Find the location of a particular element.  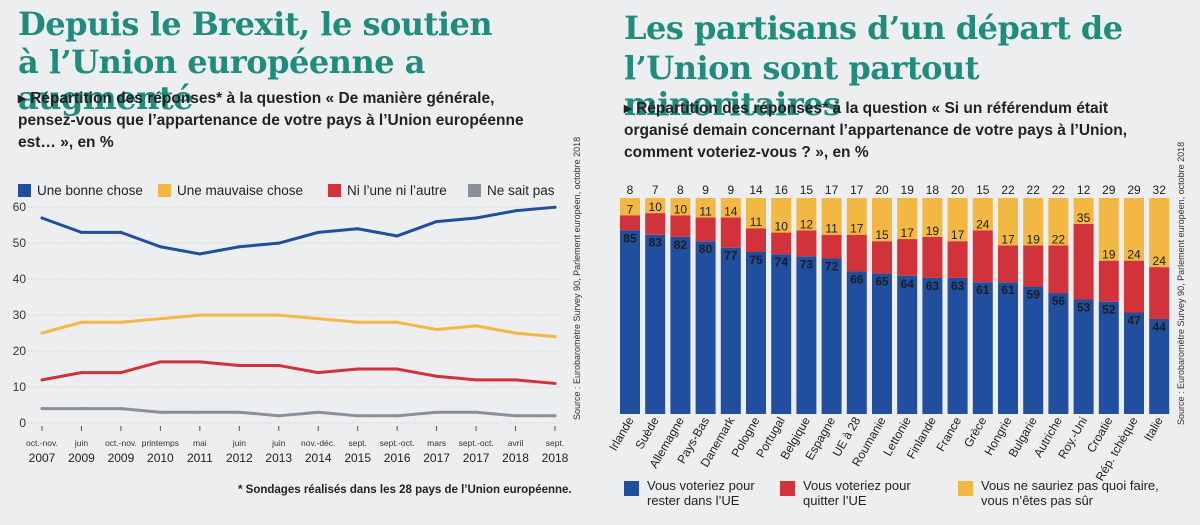

line-x-tick-year: 2016 is located at coordinates (397, 458).